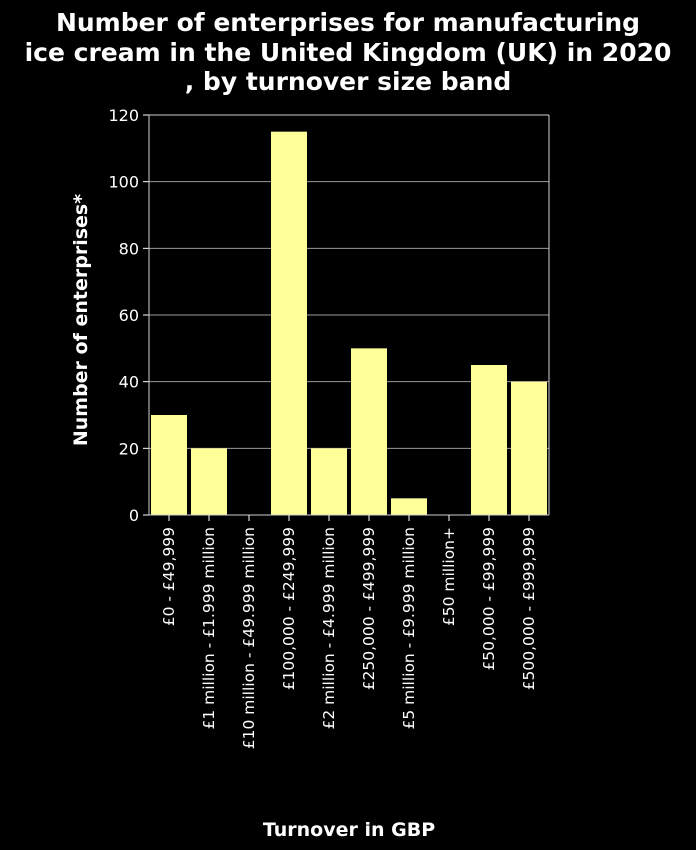 The image size is (696, 850). I want to click on x-tick-label: £500,000 - £999,999, so click(529, 608).